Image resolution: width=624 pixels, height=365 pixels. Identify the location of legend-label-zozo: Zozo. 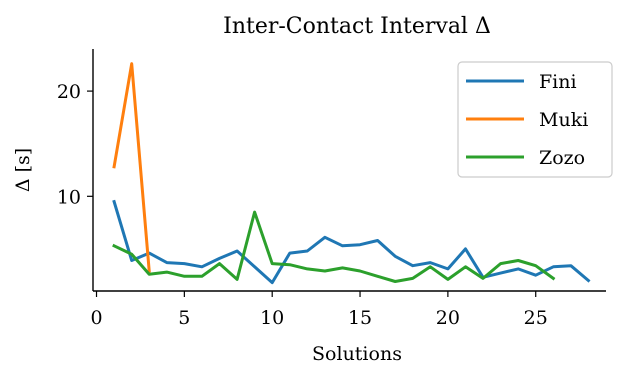
(562, 158).